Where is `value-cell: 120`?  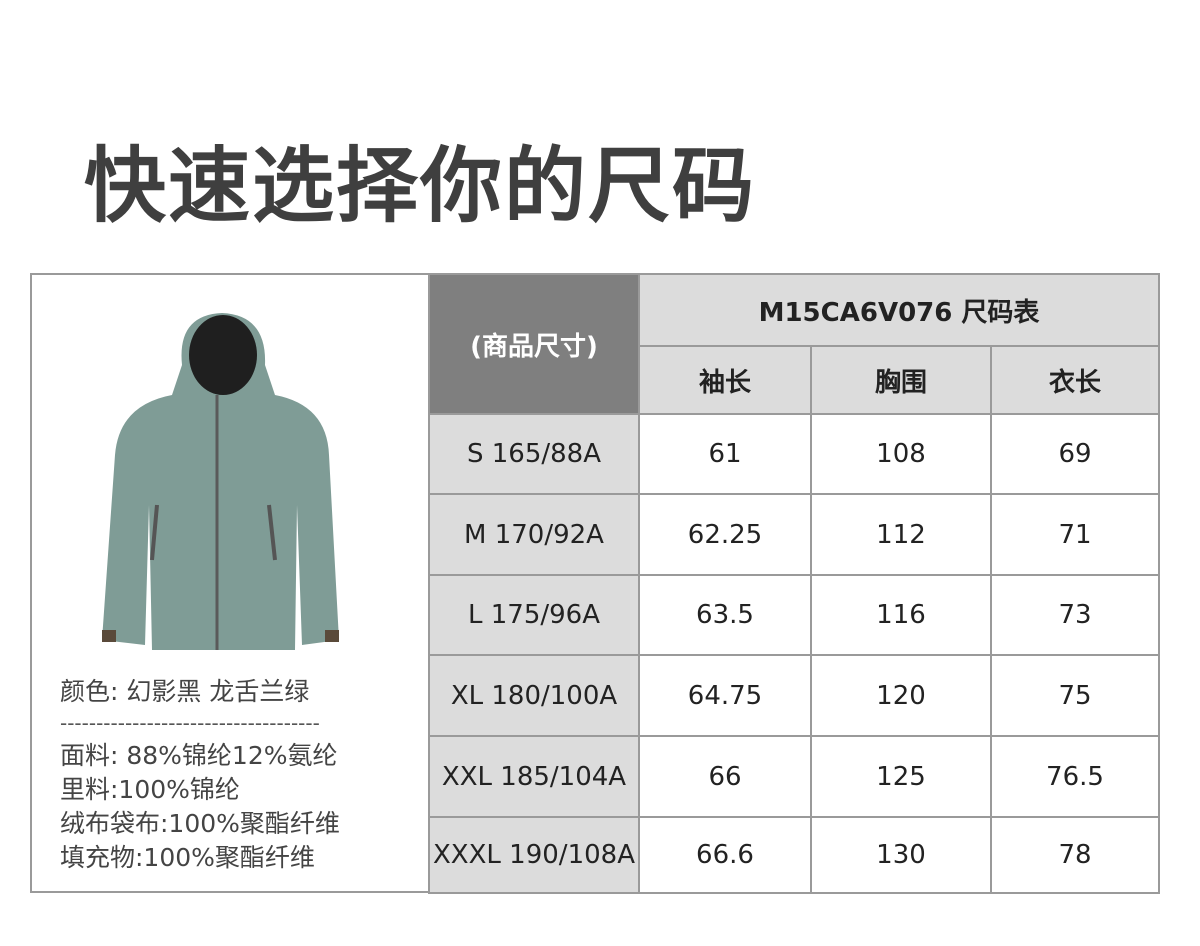
value-cell: 120 is located at coordinates (901, 695).